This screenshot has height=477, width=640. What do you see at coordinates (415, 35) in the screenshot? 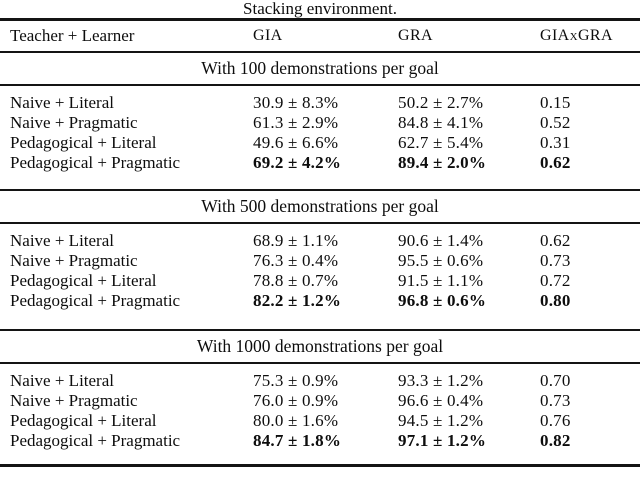
I see `column-header-gra: GRA` at bounding box center [415, 35].